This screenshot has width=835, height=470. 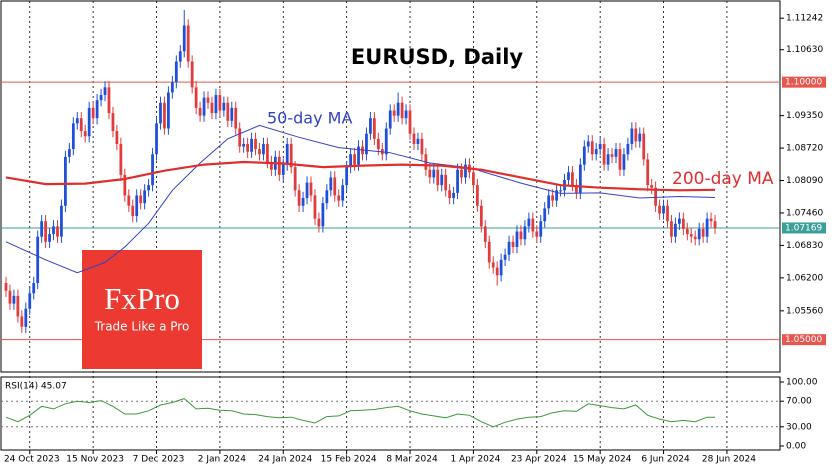 I want to click on x-tick-label: 23 Apr 2024, so click(x=539, y=460).